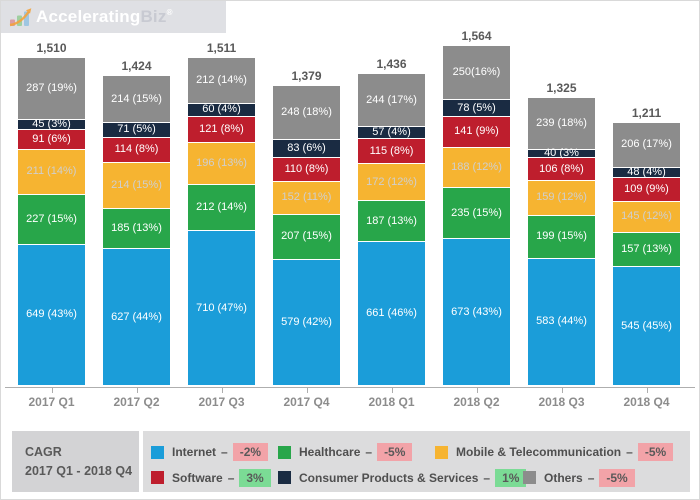 This screenshot has width=700, height=500. What do you see at coordinates (561, 170) in the screenshot?
I see `bar-segment: 106 (8%)` at bounding box center [561, 170].